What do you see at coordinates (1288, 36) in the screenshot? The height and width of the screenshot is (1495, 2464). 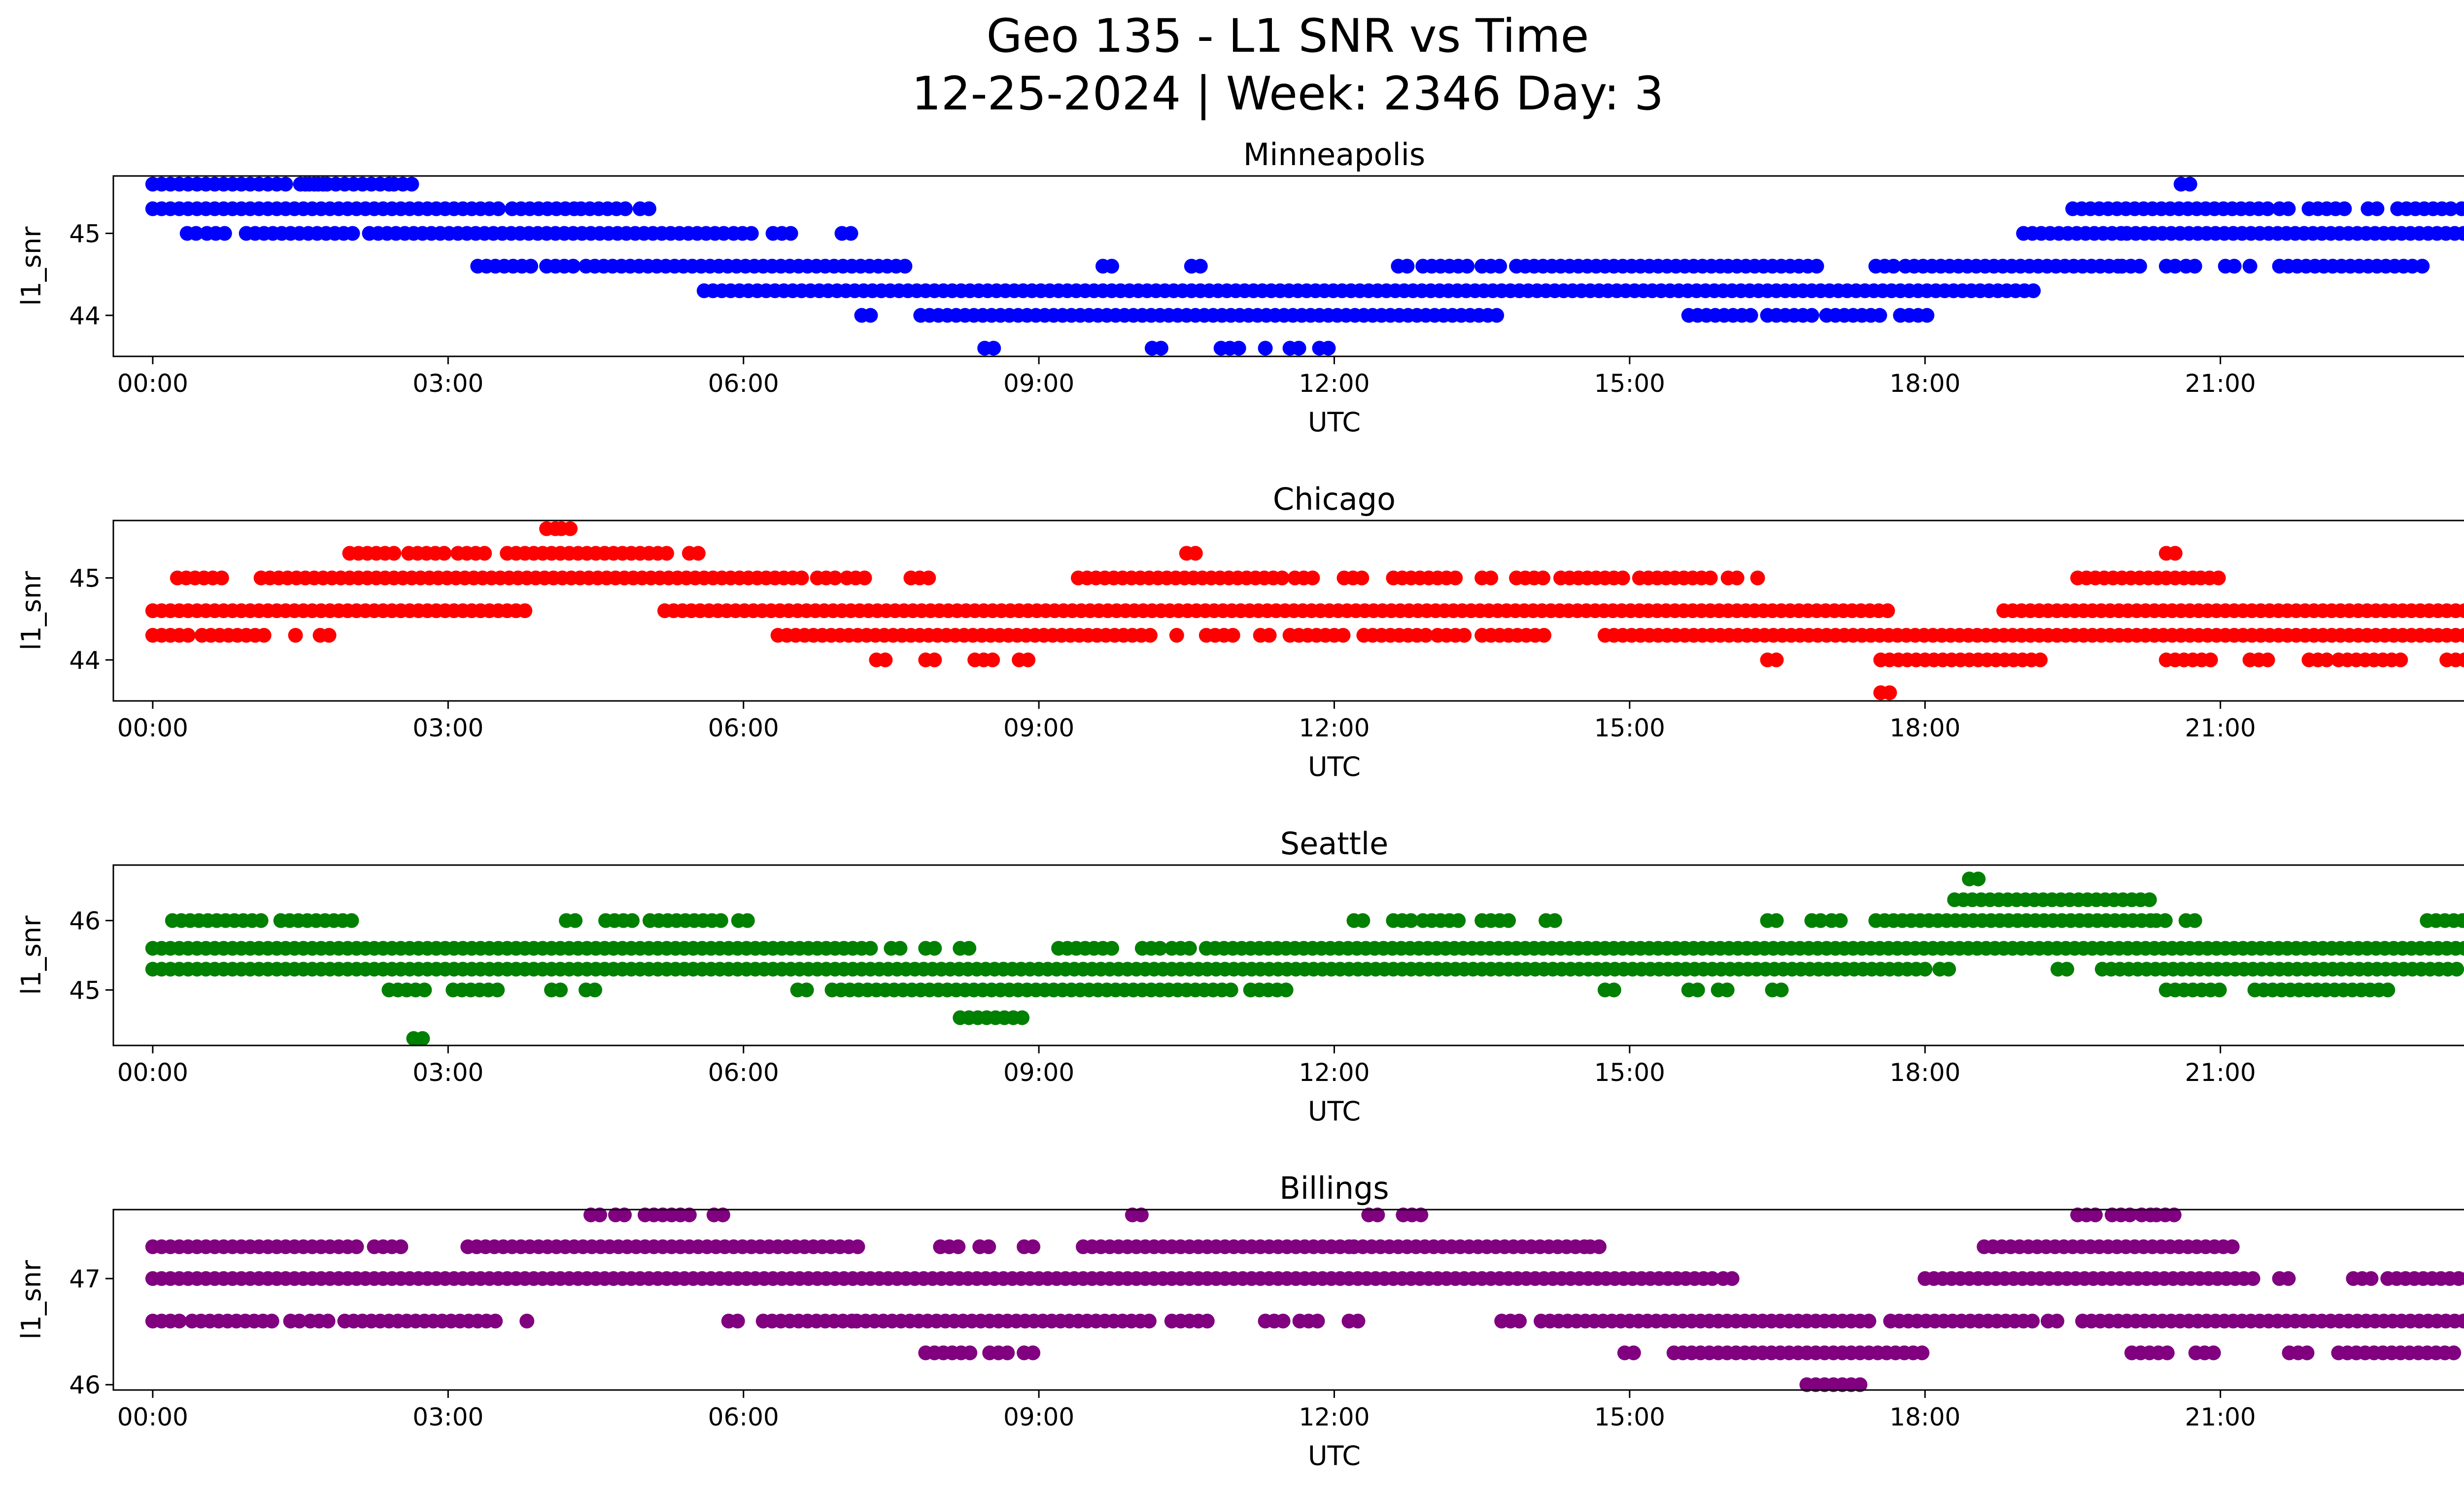 I see `figure-title-line-1: Geo 135 - L1 SNR vs Time` at bounding box center [1288, 36].